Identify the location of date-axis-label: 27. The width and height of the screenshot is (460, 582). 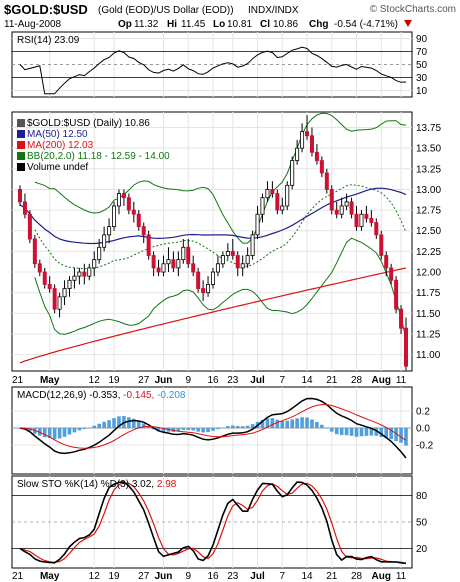
(144, 576).